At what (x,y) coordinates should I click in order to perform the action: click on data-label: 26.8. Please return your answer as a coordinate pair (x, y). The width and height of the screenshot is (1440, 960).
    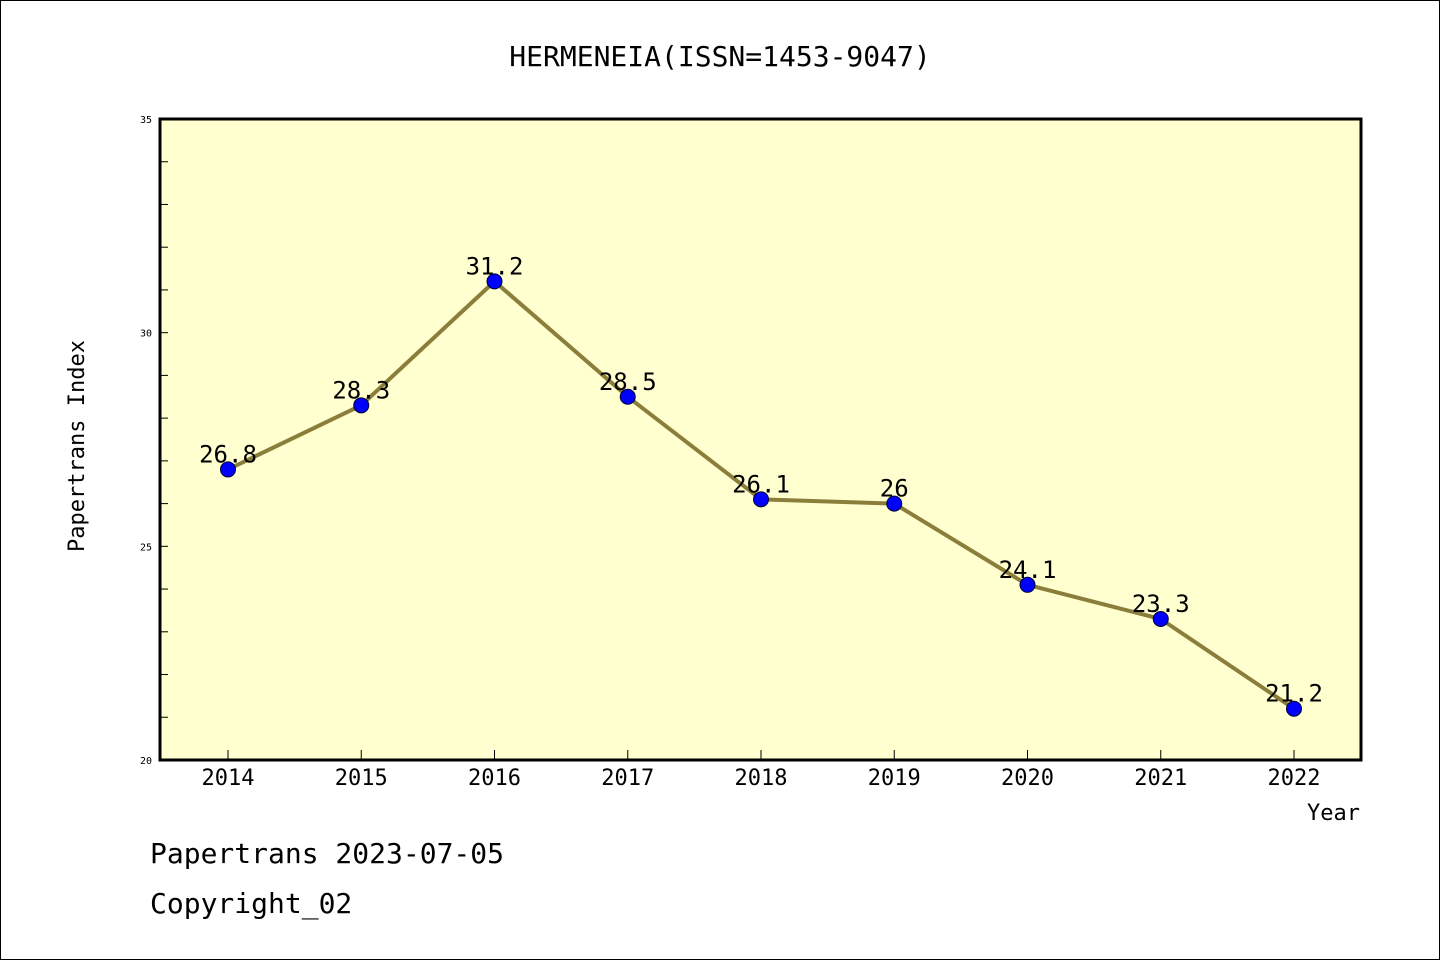
    Looking at the image, I should click on (228, 454).